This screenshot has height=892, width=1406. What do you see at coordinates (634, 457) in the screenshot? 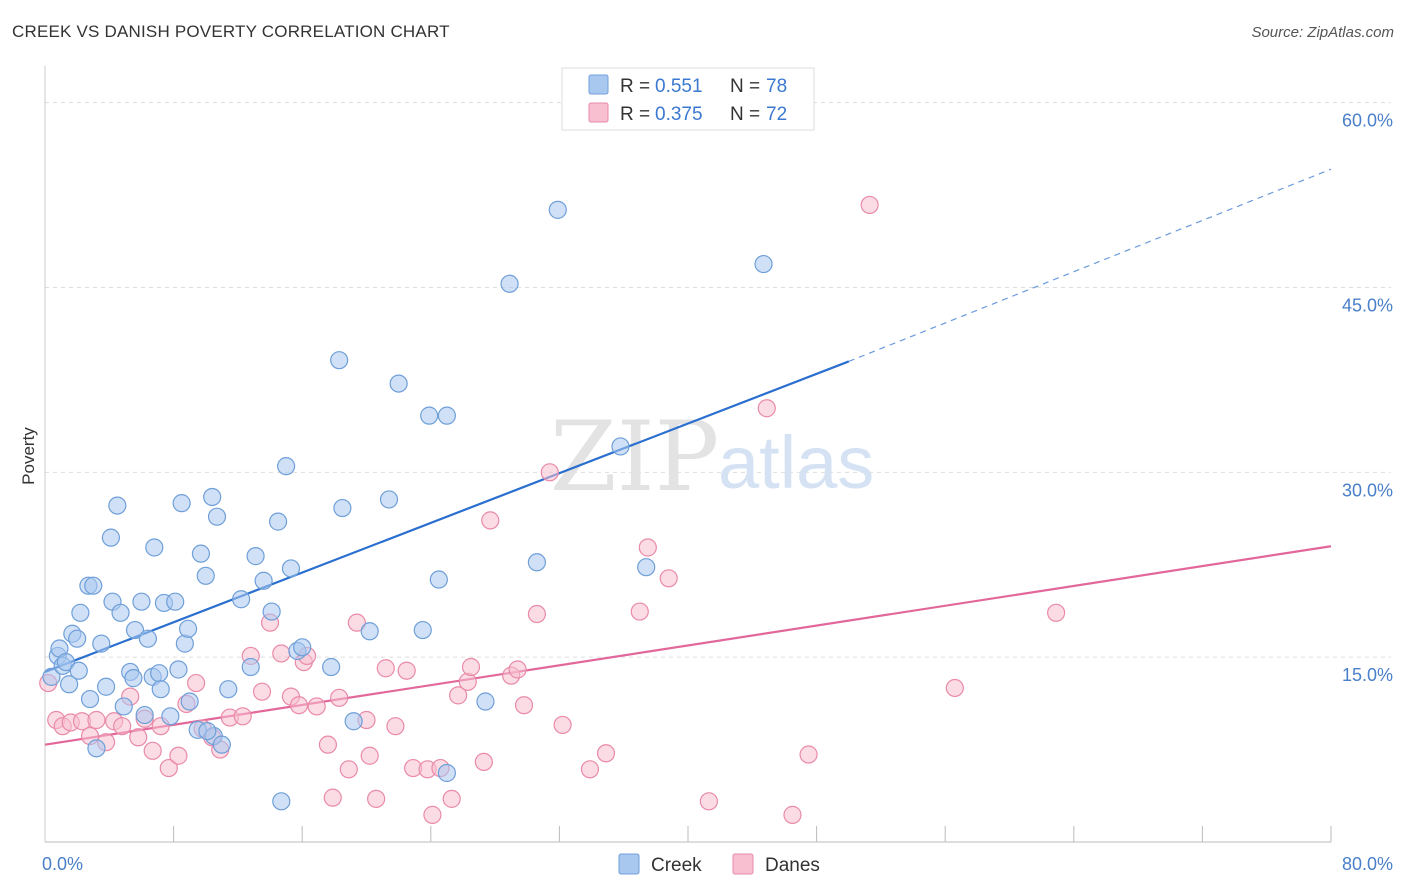
I see `watermark-zip: ZIP` at bounding box center [634, 457].